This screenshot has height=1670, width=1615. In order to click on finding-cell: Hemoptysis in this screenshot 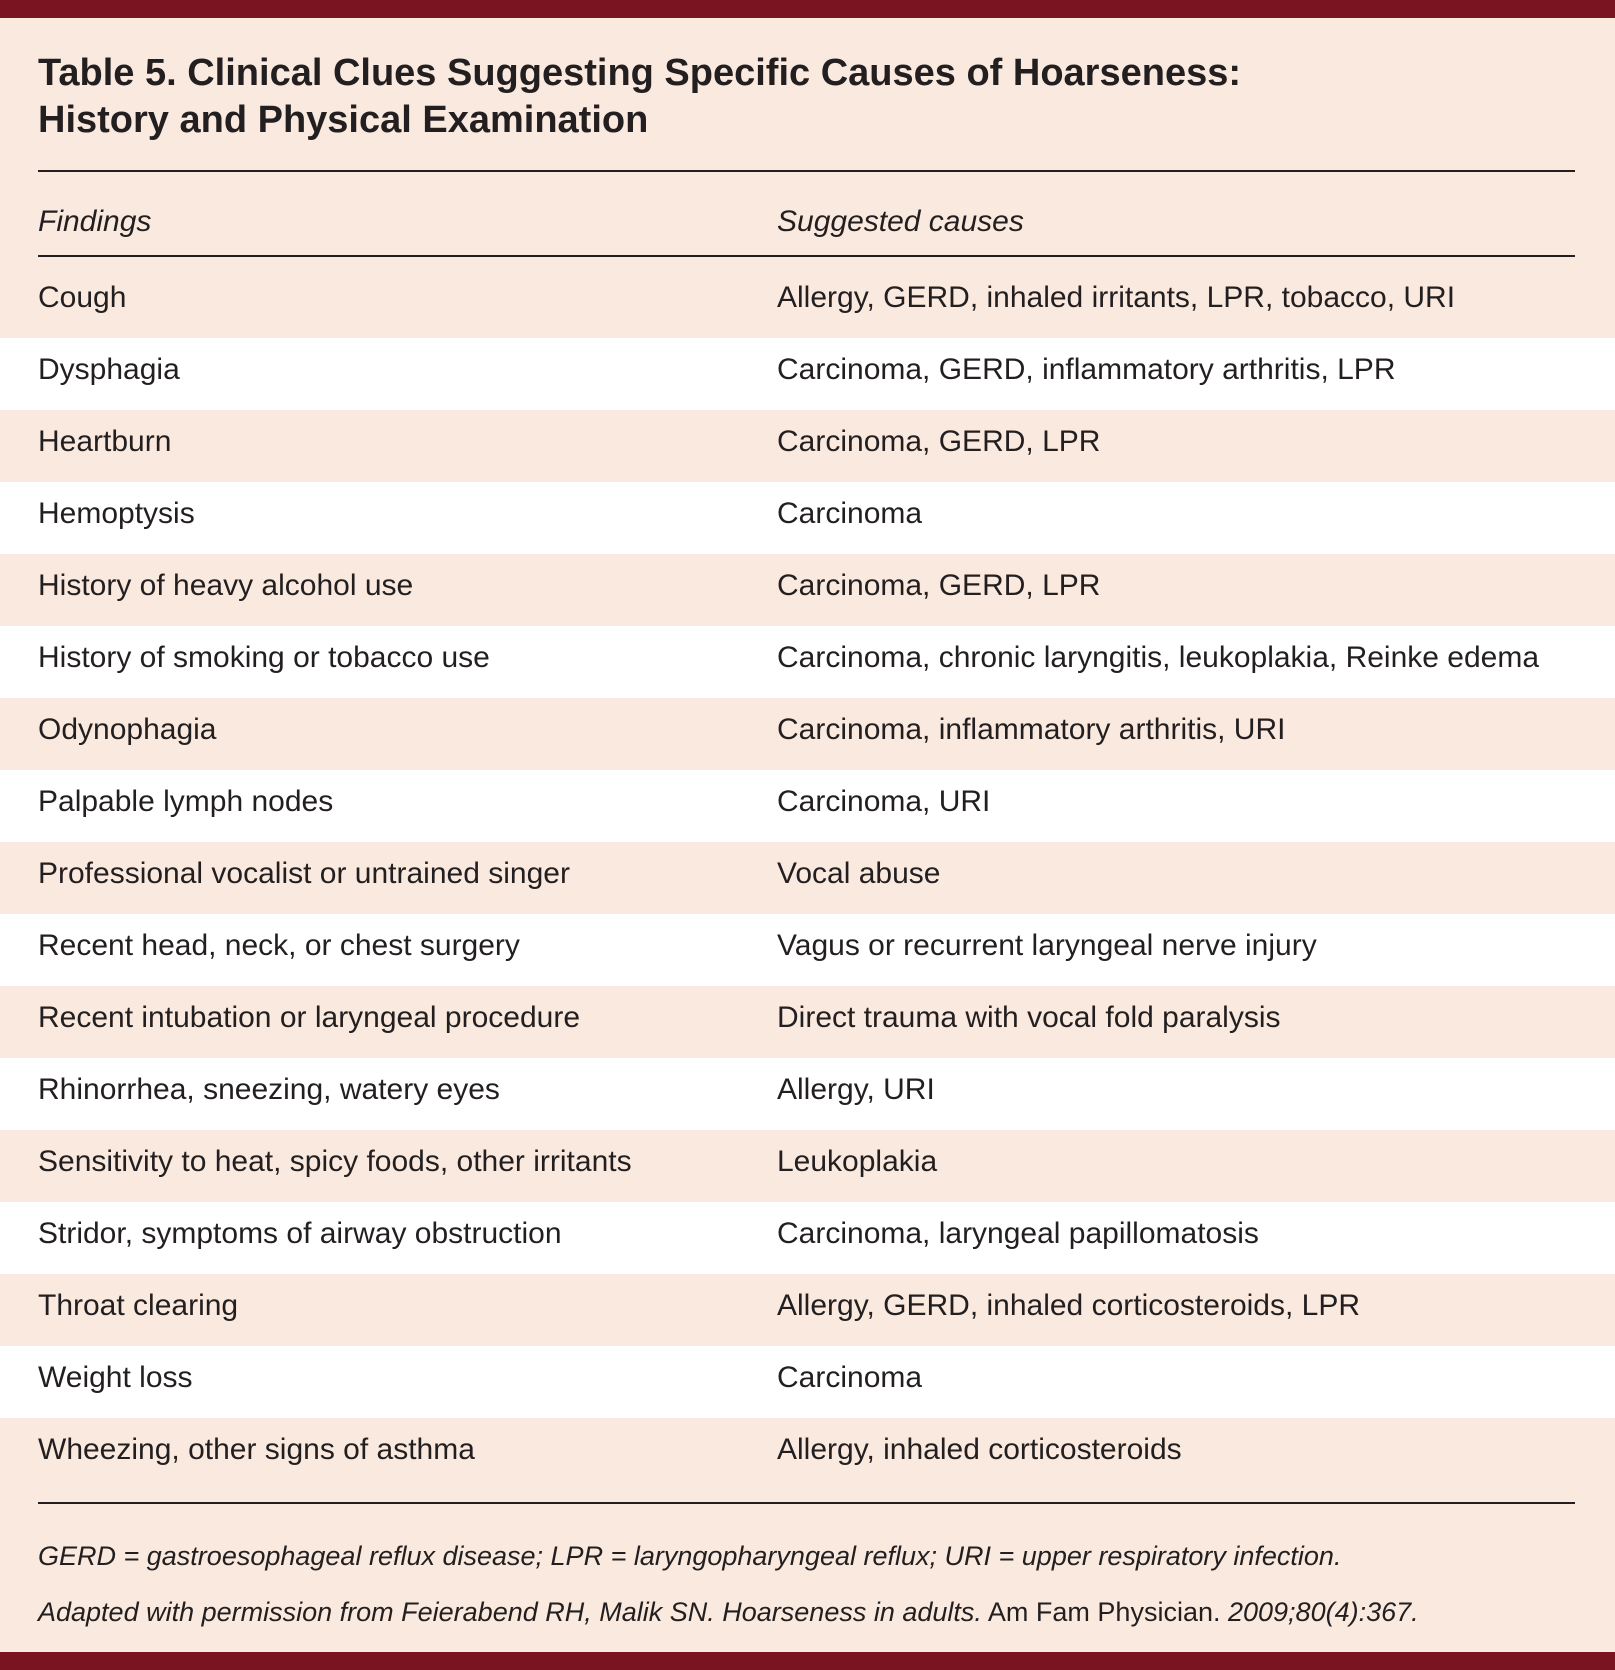, I will do `click(116, 513)`.